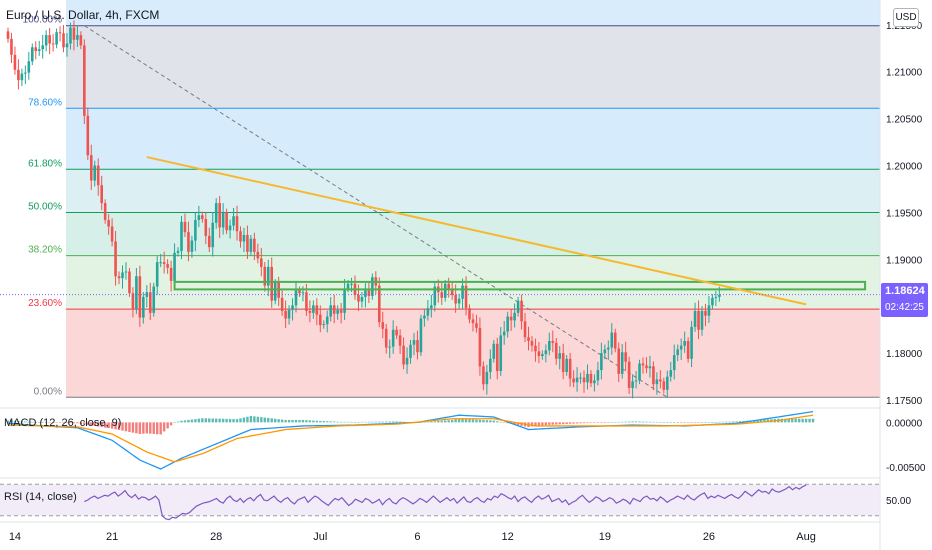 The height and width of the screenshot is (550, 932). What do you see at coordinates (898, 501) in the screenshot?
I see `rsi-tick-label: 50.00` at bounding box center [898, 501].